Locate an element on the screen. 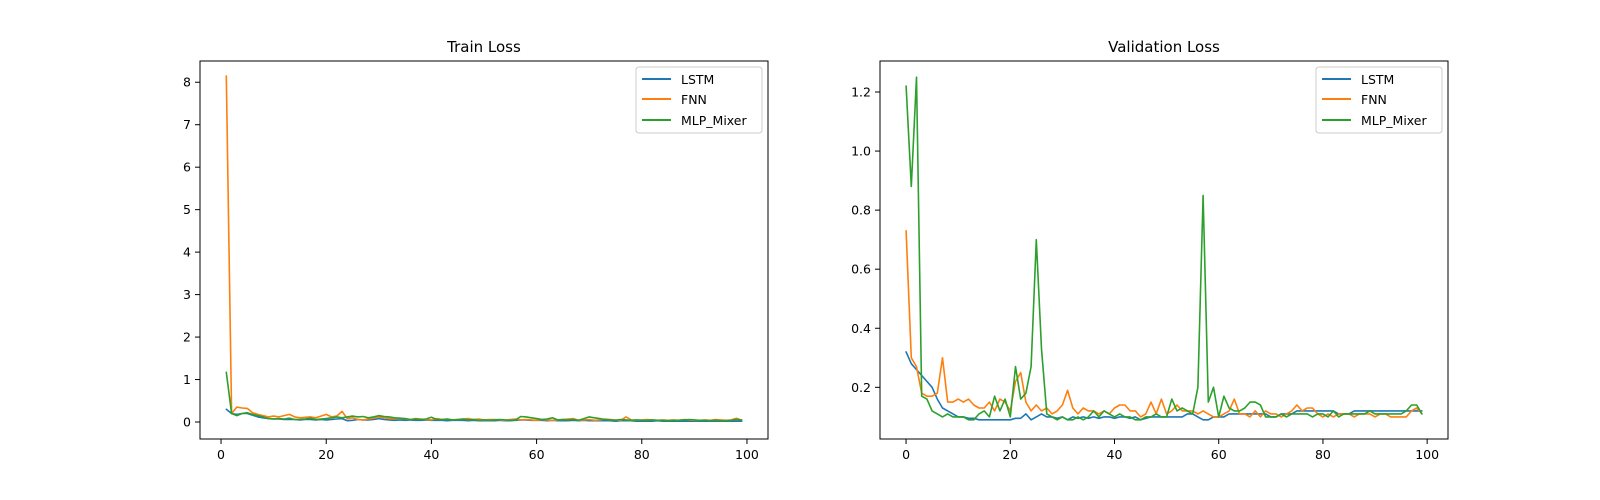 The width and height of the screenshot is (1600, 500). y-tick-label: 7 is located at coordinates (187, 124).